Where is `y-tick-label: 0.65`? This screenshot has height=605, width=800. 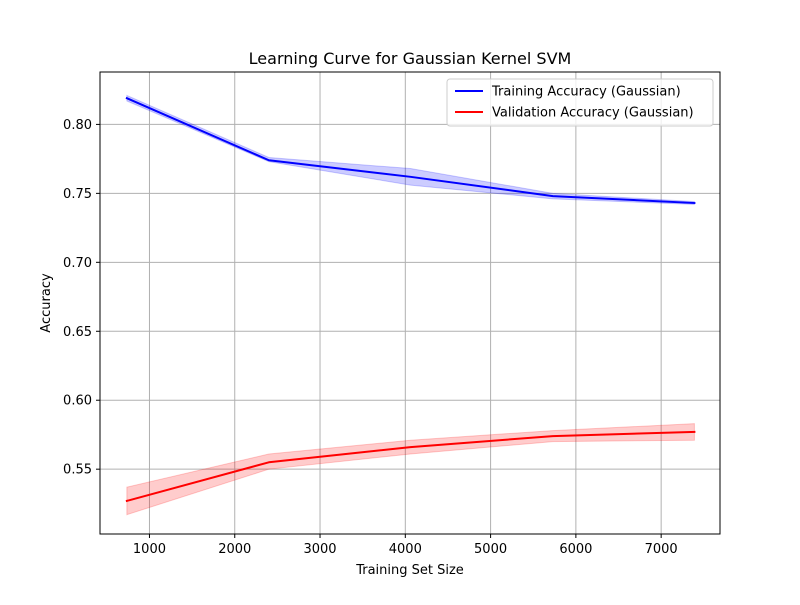
y-tick-label: 0.65 is located at coordinates (77, 332).